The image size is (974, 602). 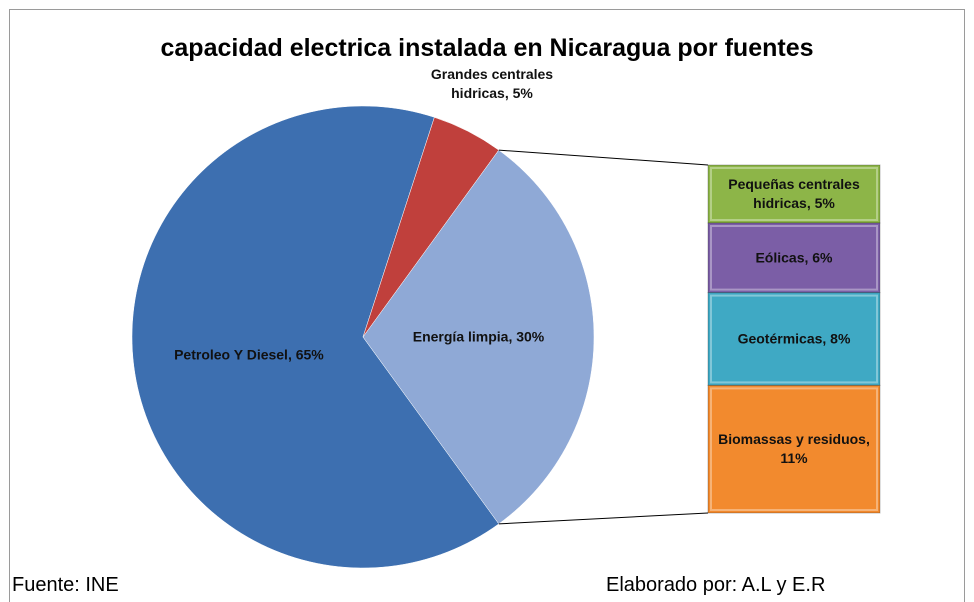 I want to click on data-label: Geotérmicas, 8%, so click(x=794, y=338).